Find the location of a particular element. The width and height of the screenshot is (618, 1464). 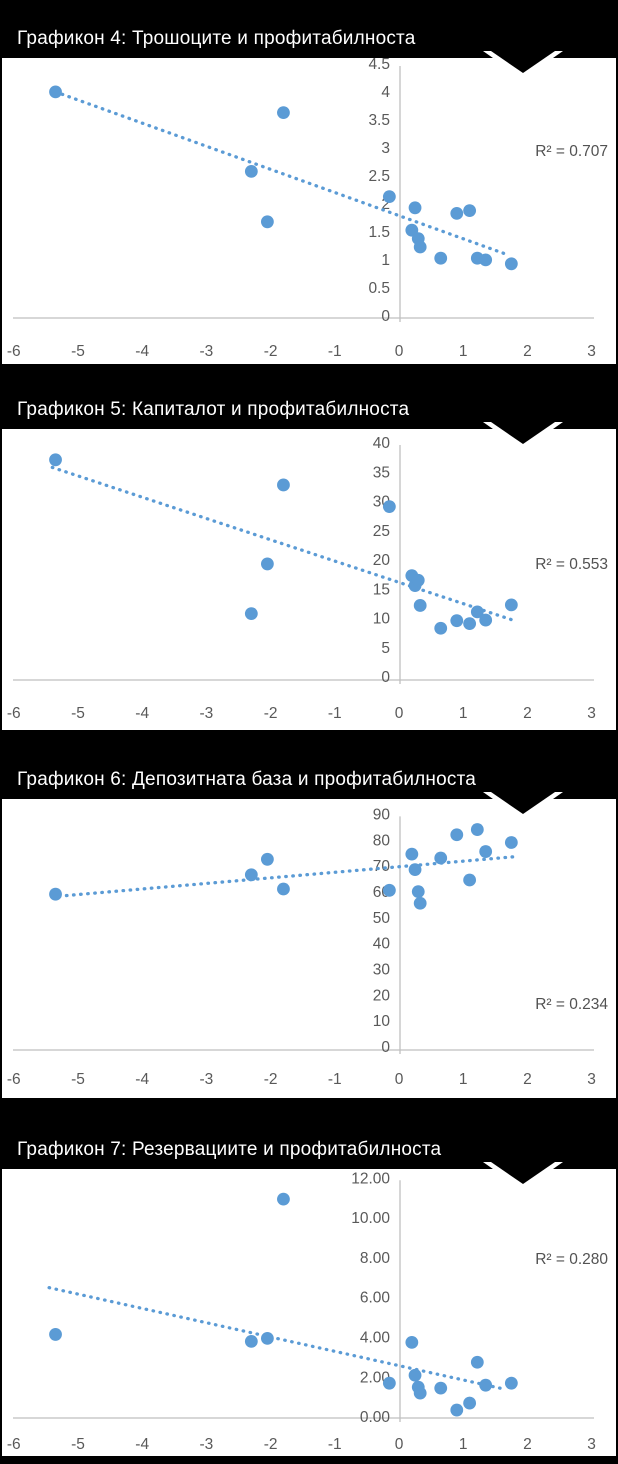

bottom-black-strip is located at coordinates (309, 1461).